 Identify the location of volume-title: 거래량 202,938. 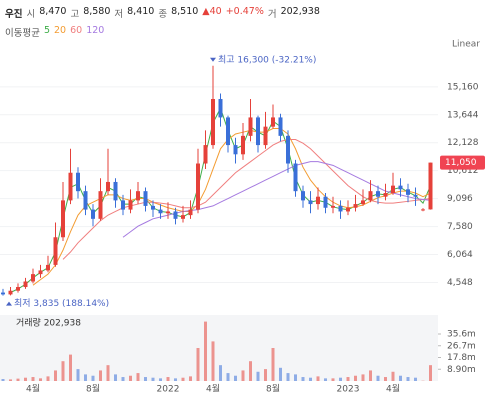
(48, 323).